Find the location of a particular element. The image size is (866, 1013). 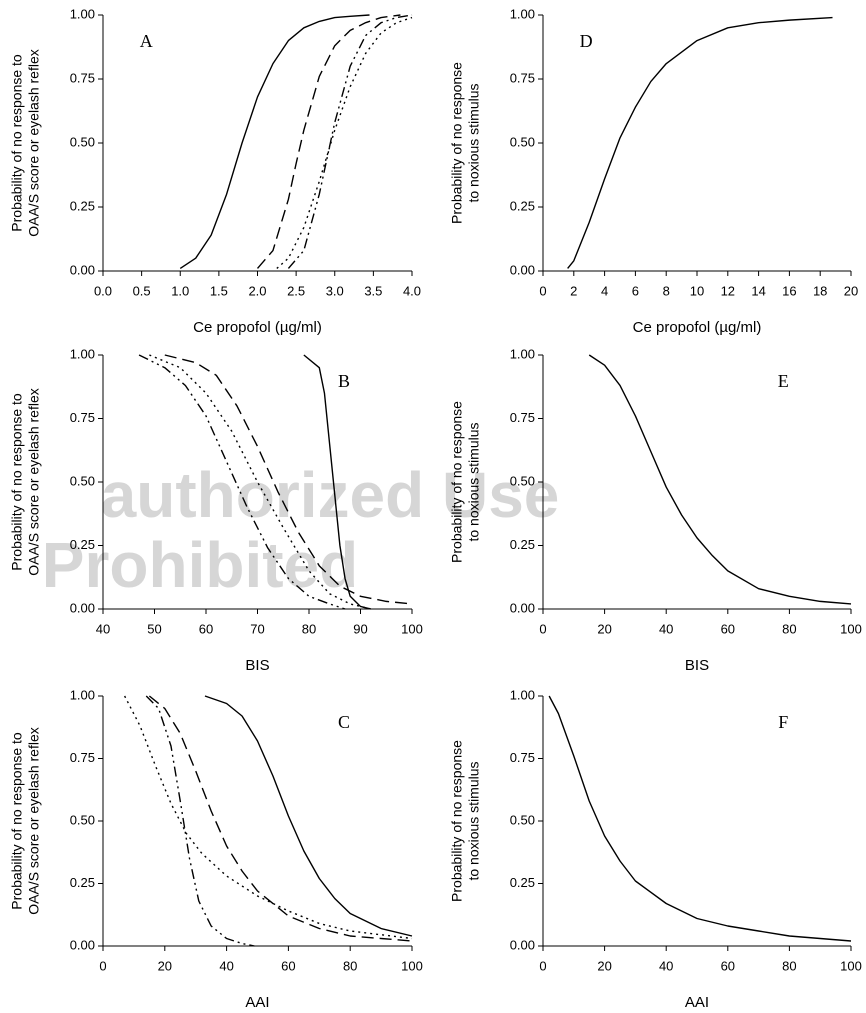

x-tick-label: 6 is located at coordinates (635, 290).